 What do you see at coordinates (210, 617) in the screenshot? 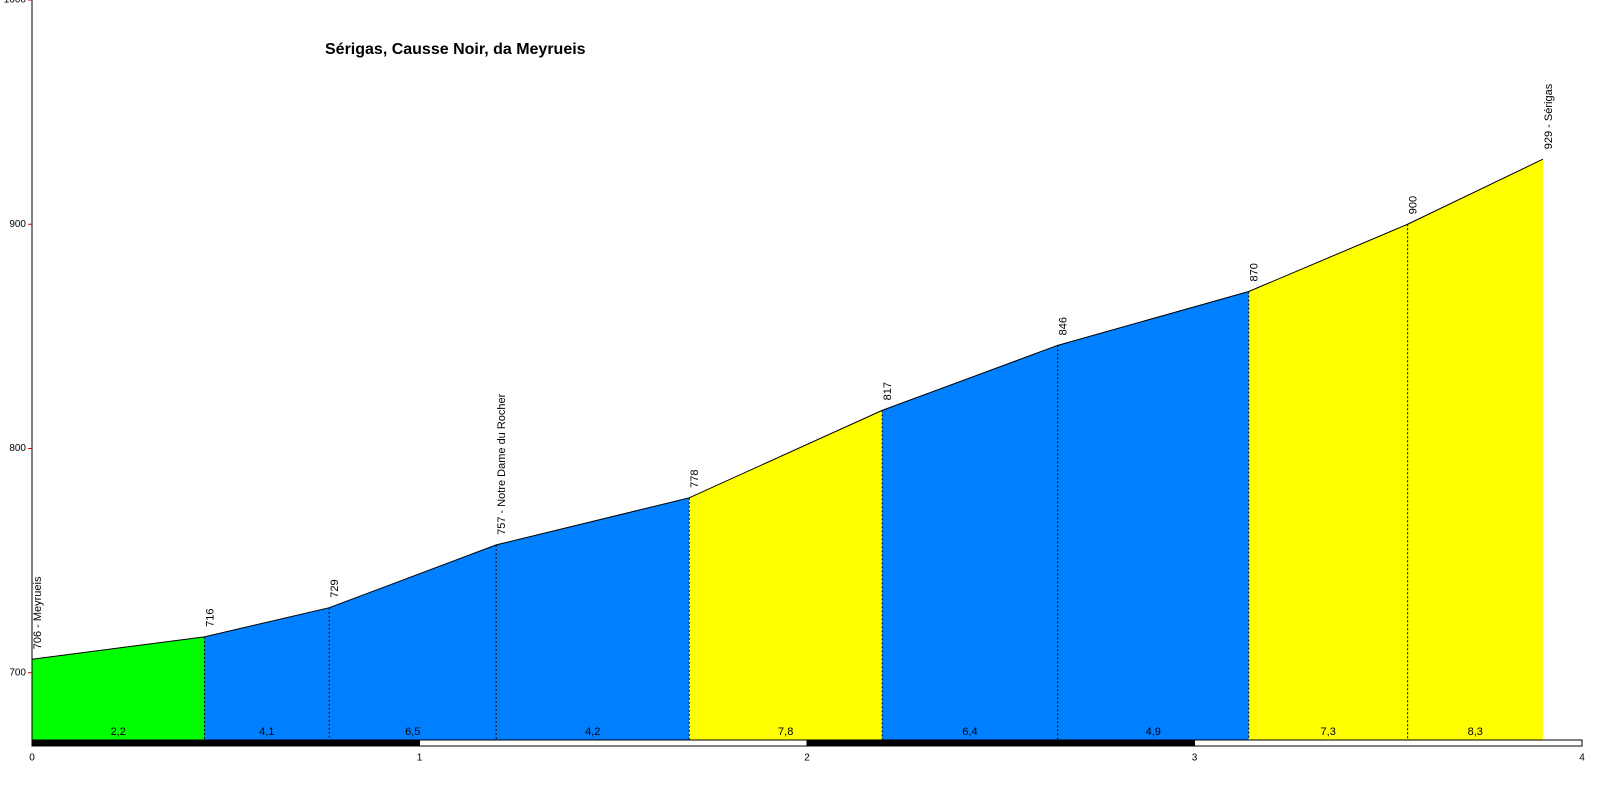
I see `point-label: 716` at bounding box center [210, 617].